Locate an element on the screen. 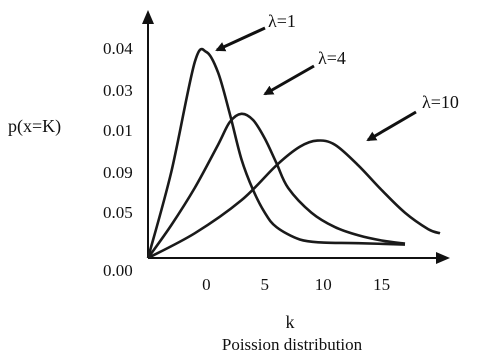  y-tick-label: 0.05 is located at coordinates (118, 212).